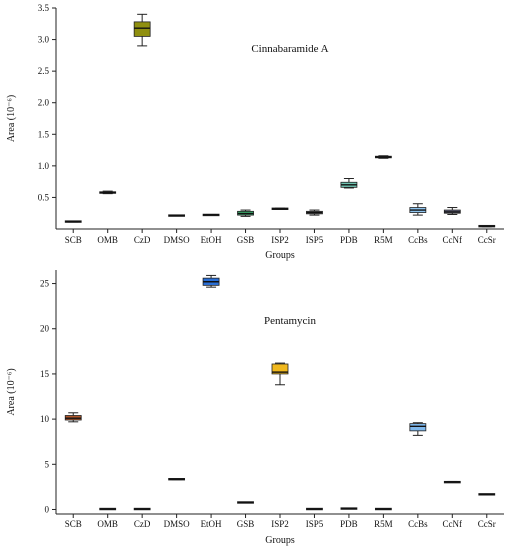 The width and height of the screenshot is (526, 550). Describe the element at coordinates (289, 49) in the screenshot. I see `chart-title: Cinnabaramide A` at that location.